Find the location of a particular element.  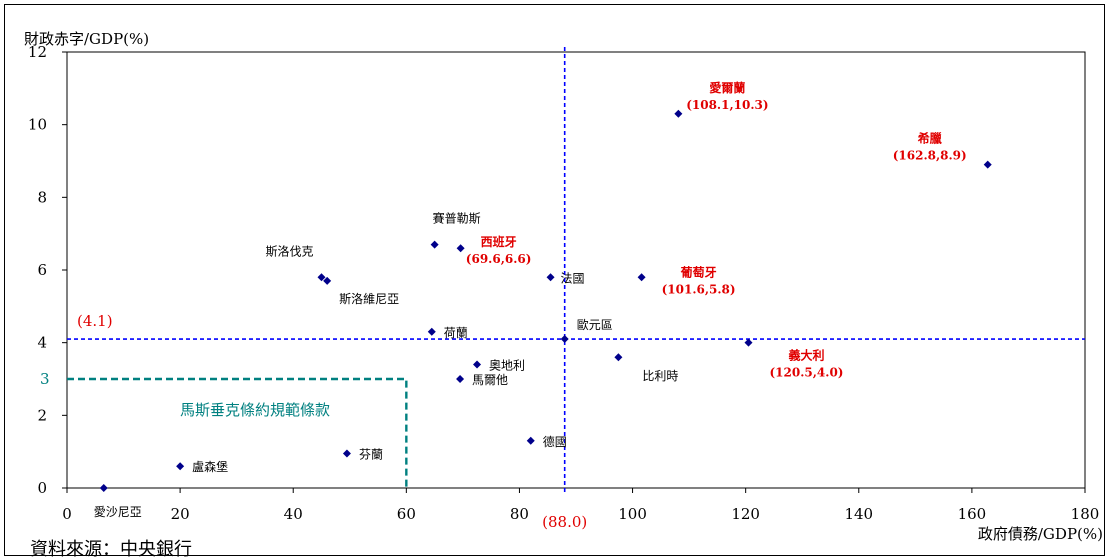

maastricht-threshold-label: 3 is located at coordinates (45, 379).